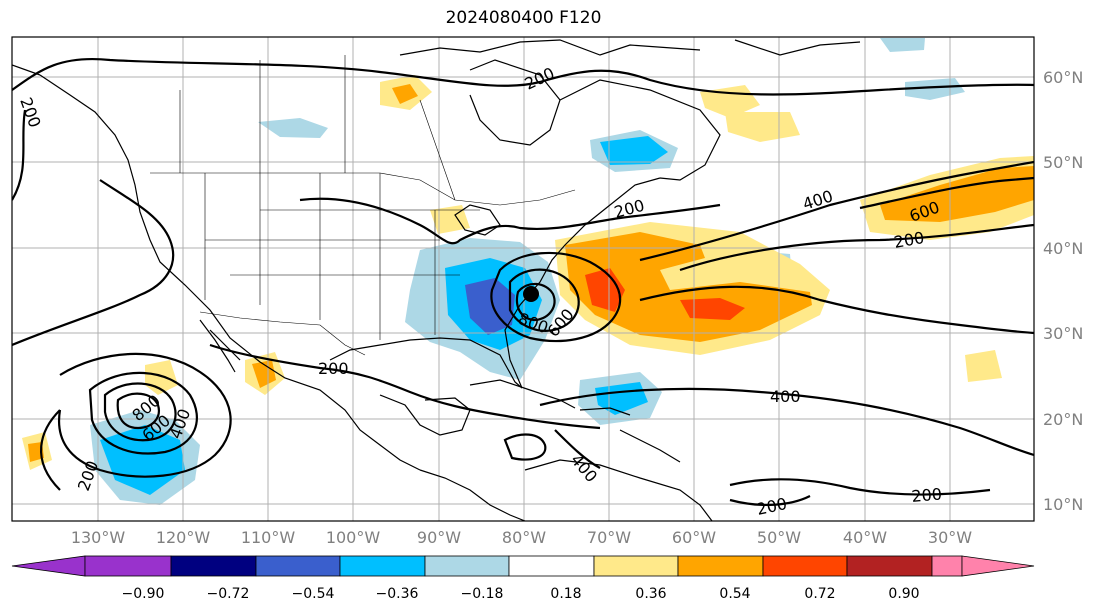 This screenshot has width=1105, height=615. I want to click on negative-field-pacific-core, so click(142, 460).